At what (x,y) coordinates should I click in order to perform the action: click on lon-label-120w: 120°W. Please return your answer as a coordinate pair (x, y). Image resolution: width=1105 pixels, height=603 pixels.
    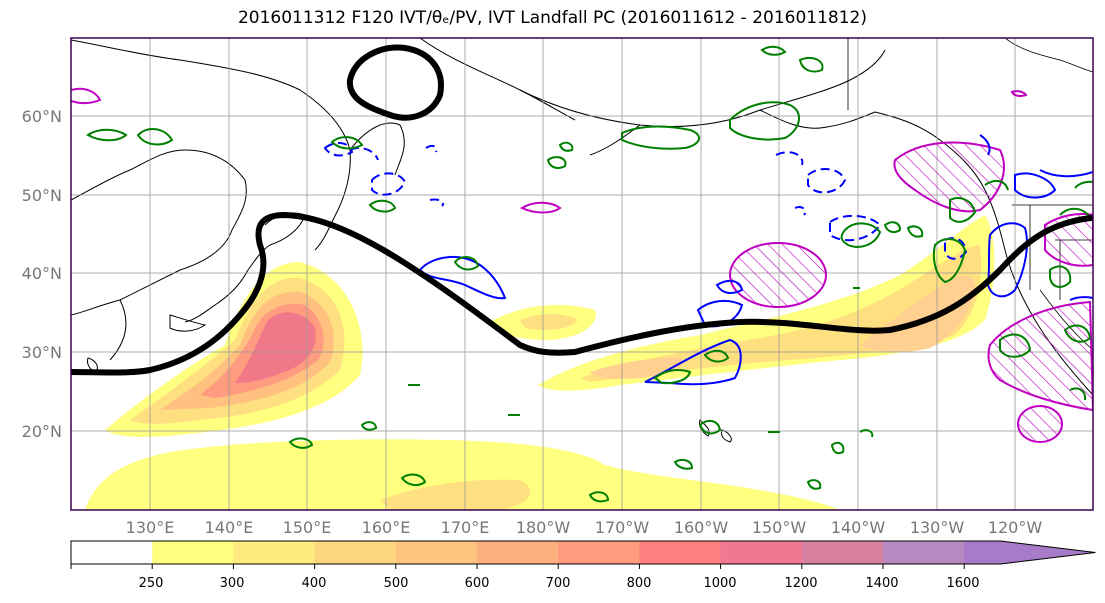
    Looking at the image, I should click on (1015, 527).